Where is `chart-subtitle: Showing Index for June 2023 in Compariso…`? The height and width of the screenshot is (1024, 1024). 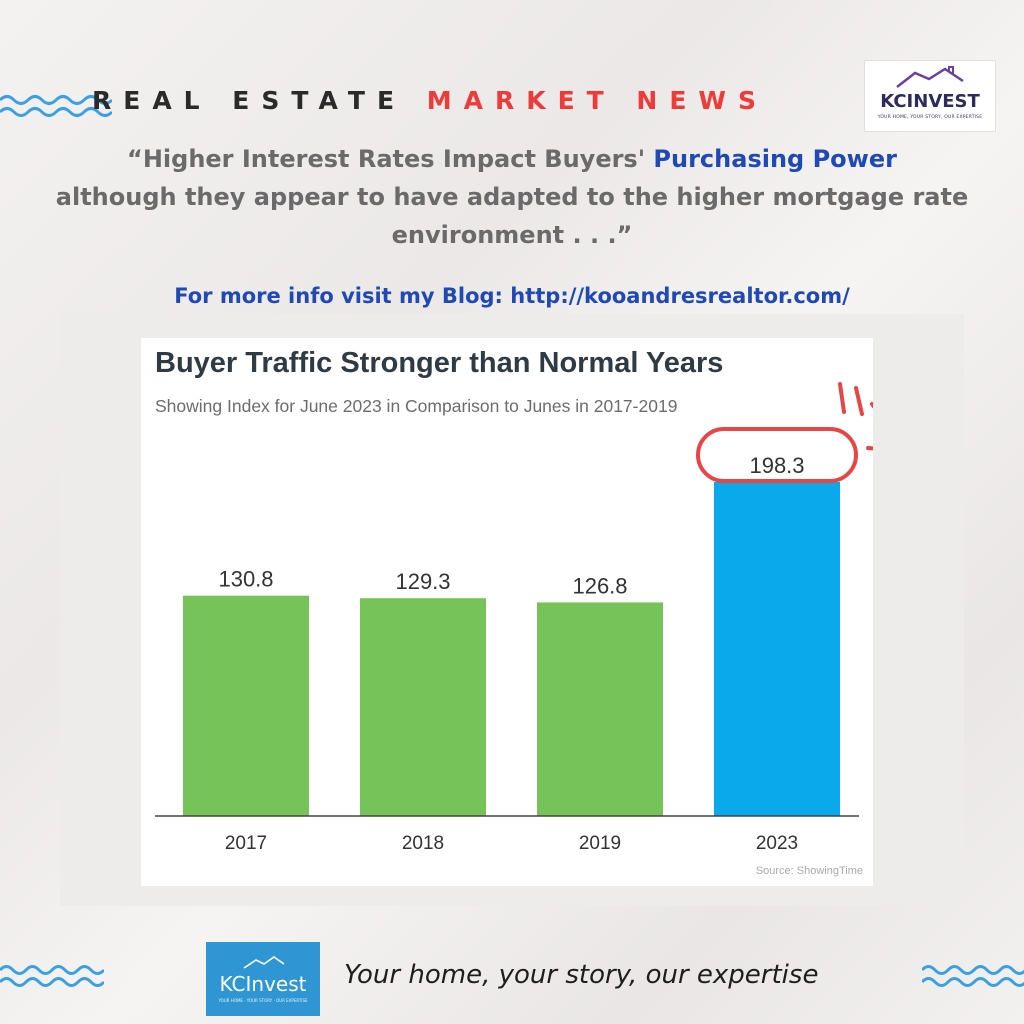 chart-subtitle: Showing Index for June 2023 in Compariso… is located at coordinates (416, 406).